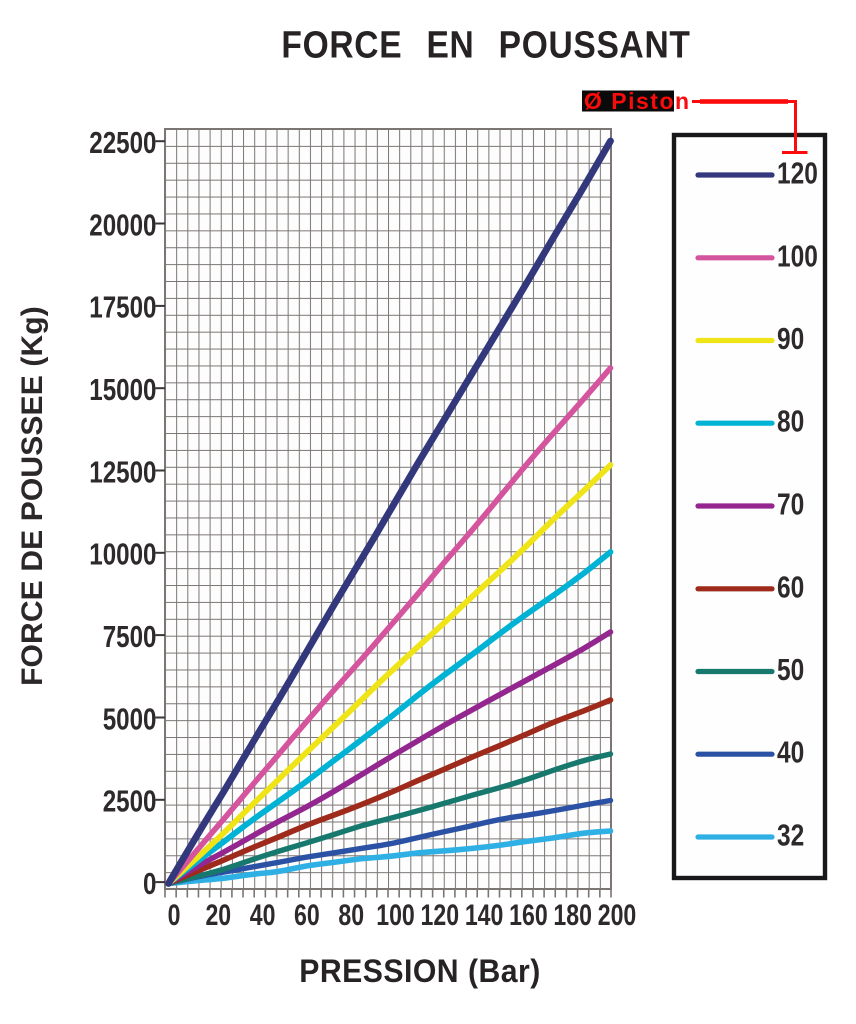  What do you see at coordinates (130, 636) in the screenshot?
I see `svg-text: 7500` at bounding box center [130, 636].